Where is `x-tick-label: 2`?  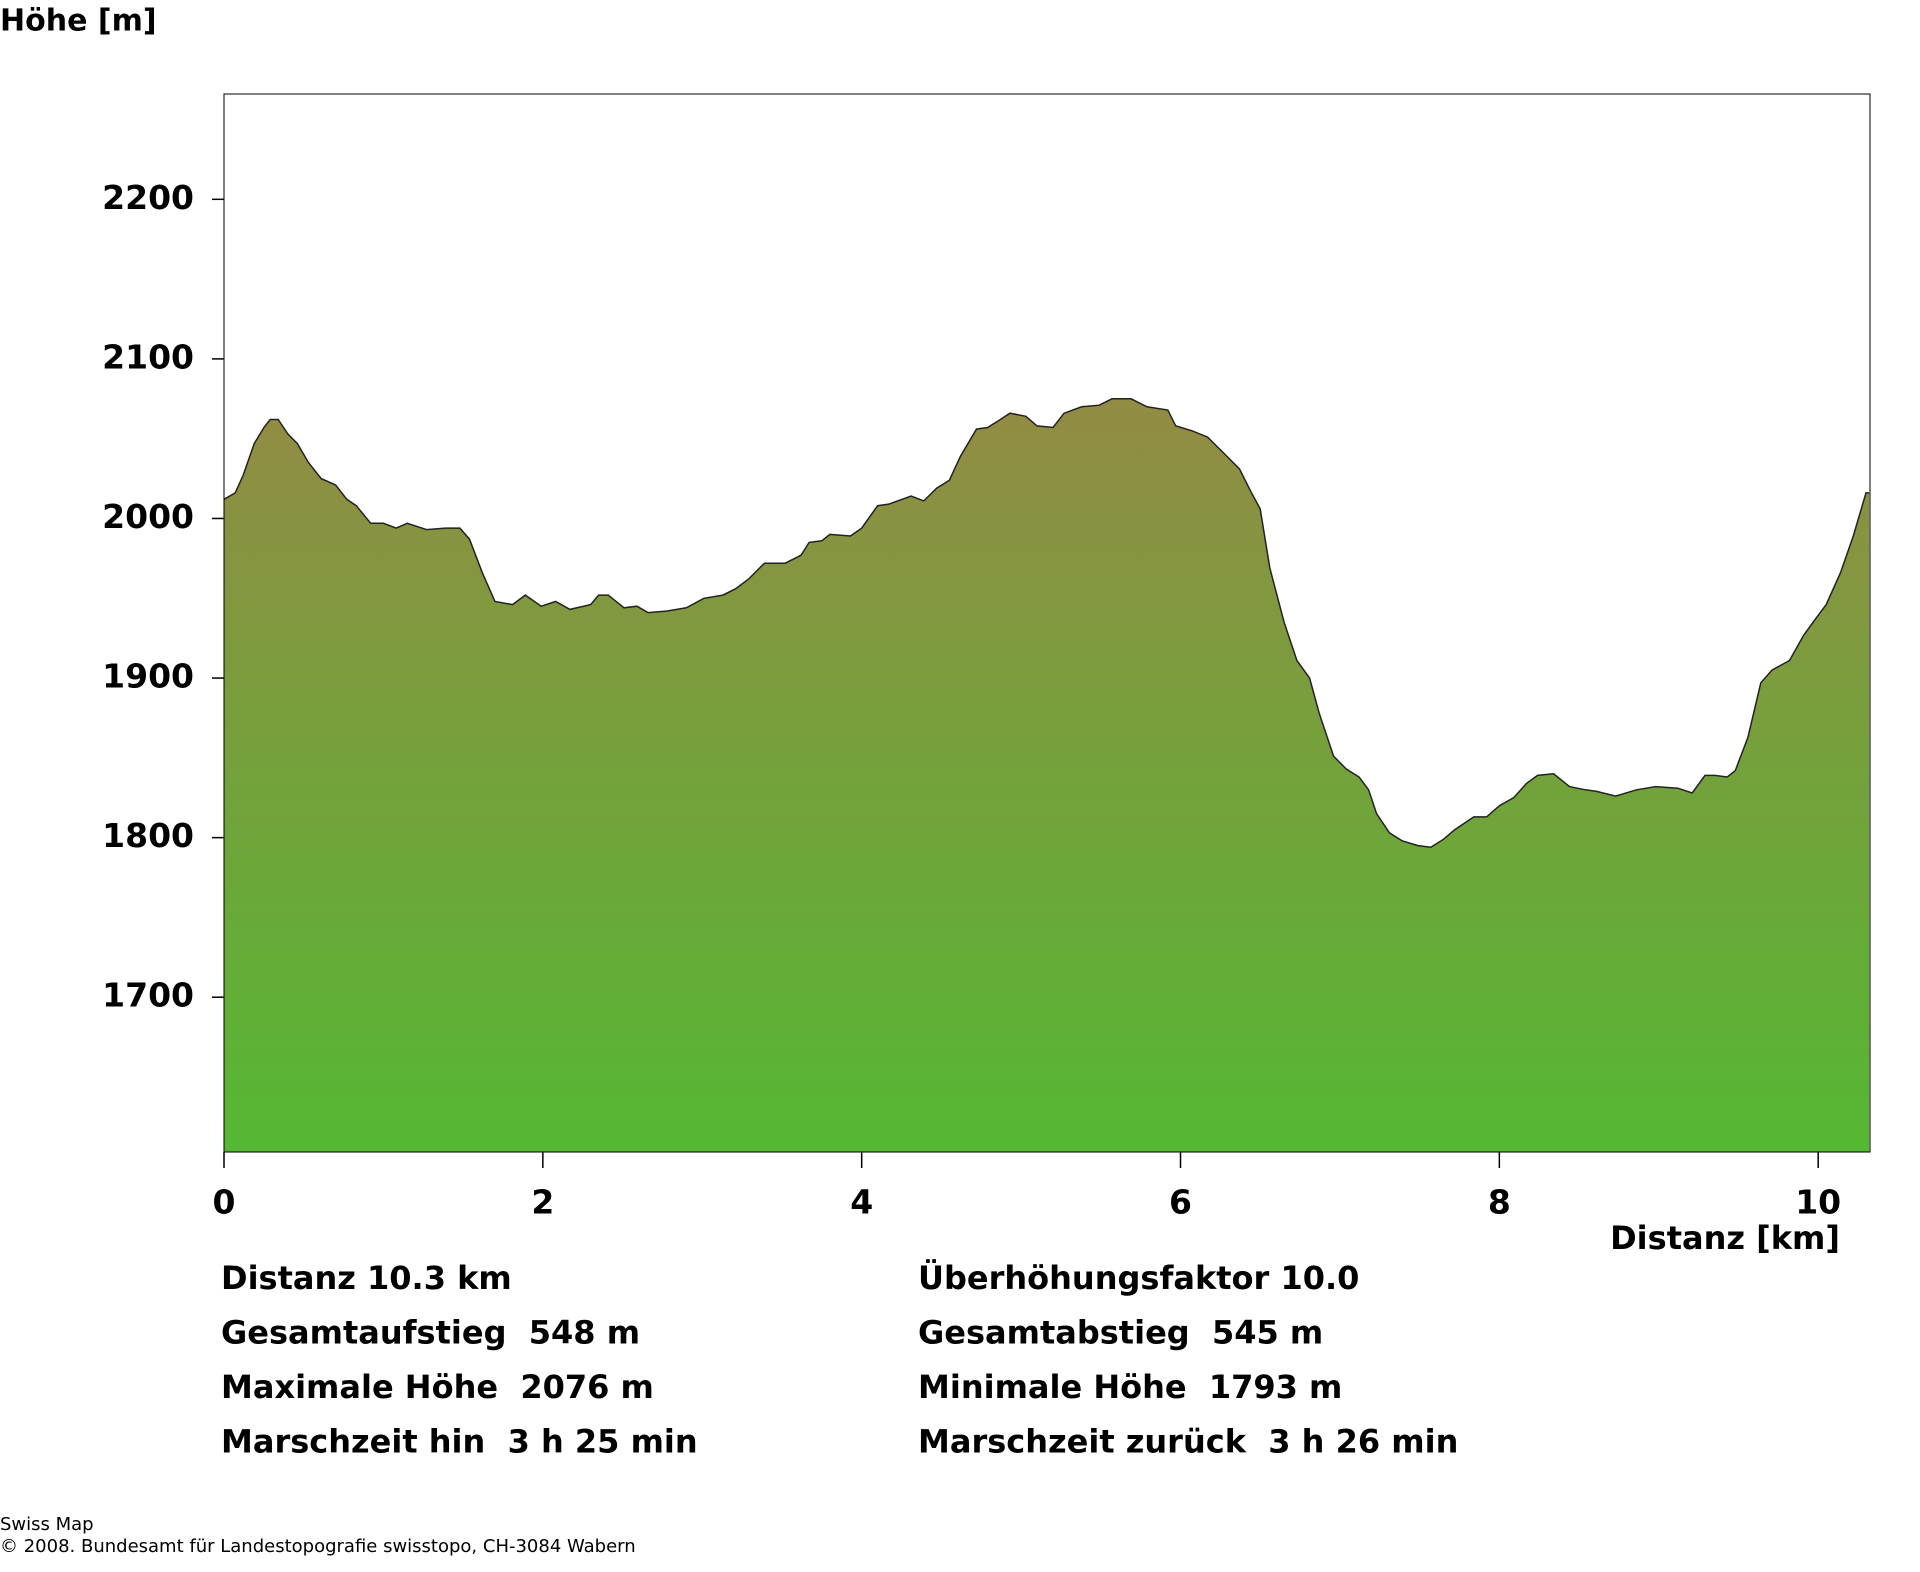 x-tick-label: 2 is located at coordinates (542, 1202).